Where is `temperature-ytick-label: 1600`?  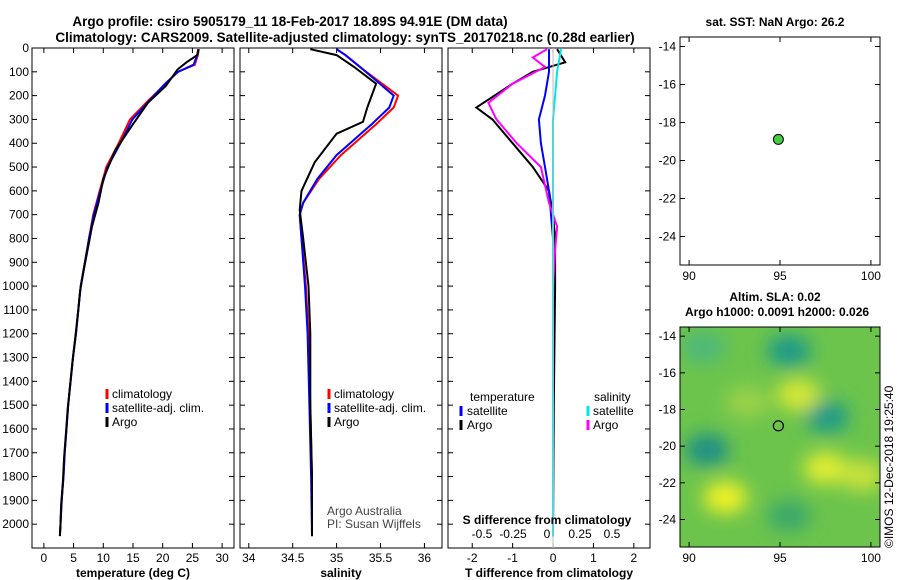 temperature-ytick-label: 1600 is located at coordinates (15, 429).